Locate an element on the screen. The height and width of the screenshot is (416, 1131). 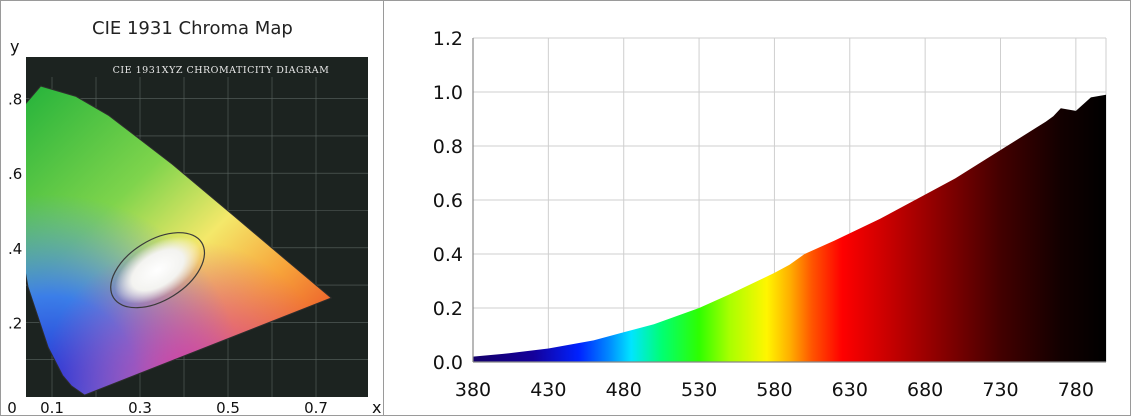
spectrum-y-tick-0: 0.0 is located at coordinates (448, 363).